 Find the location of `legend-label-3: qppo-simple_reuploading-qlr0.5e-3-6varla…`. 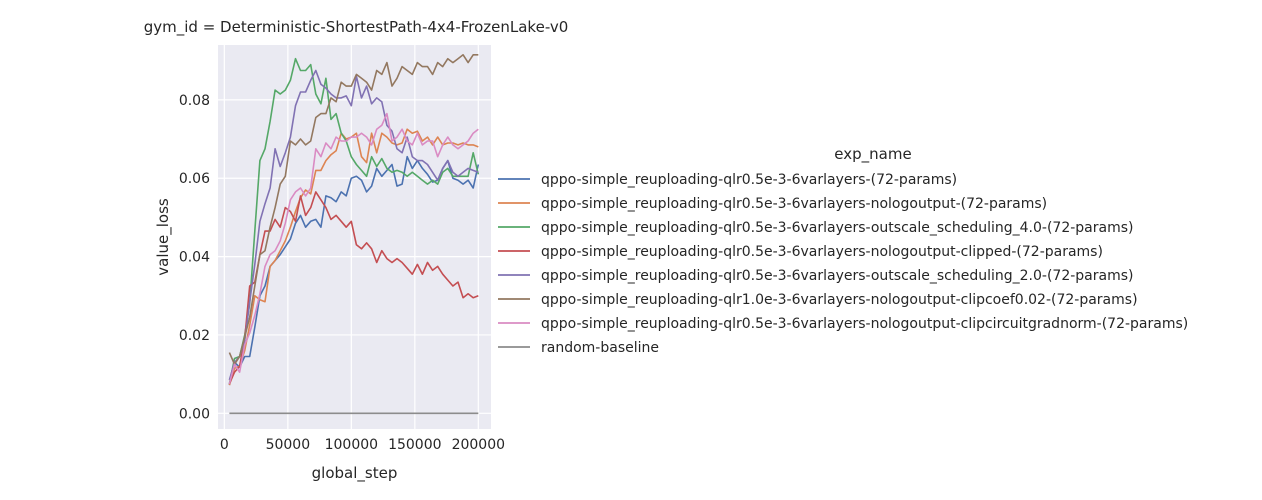

legend-label-3: qppo-simple_reuploading-qlr0.5e-3-6varla… is located at coordinates (837, 228).